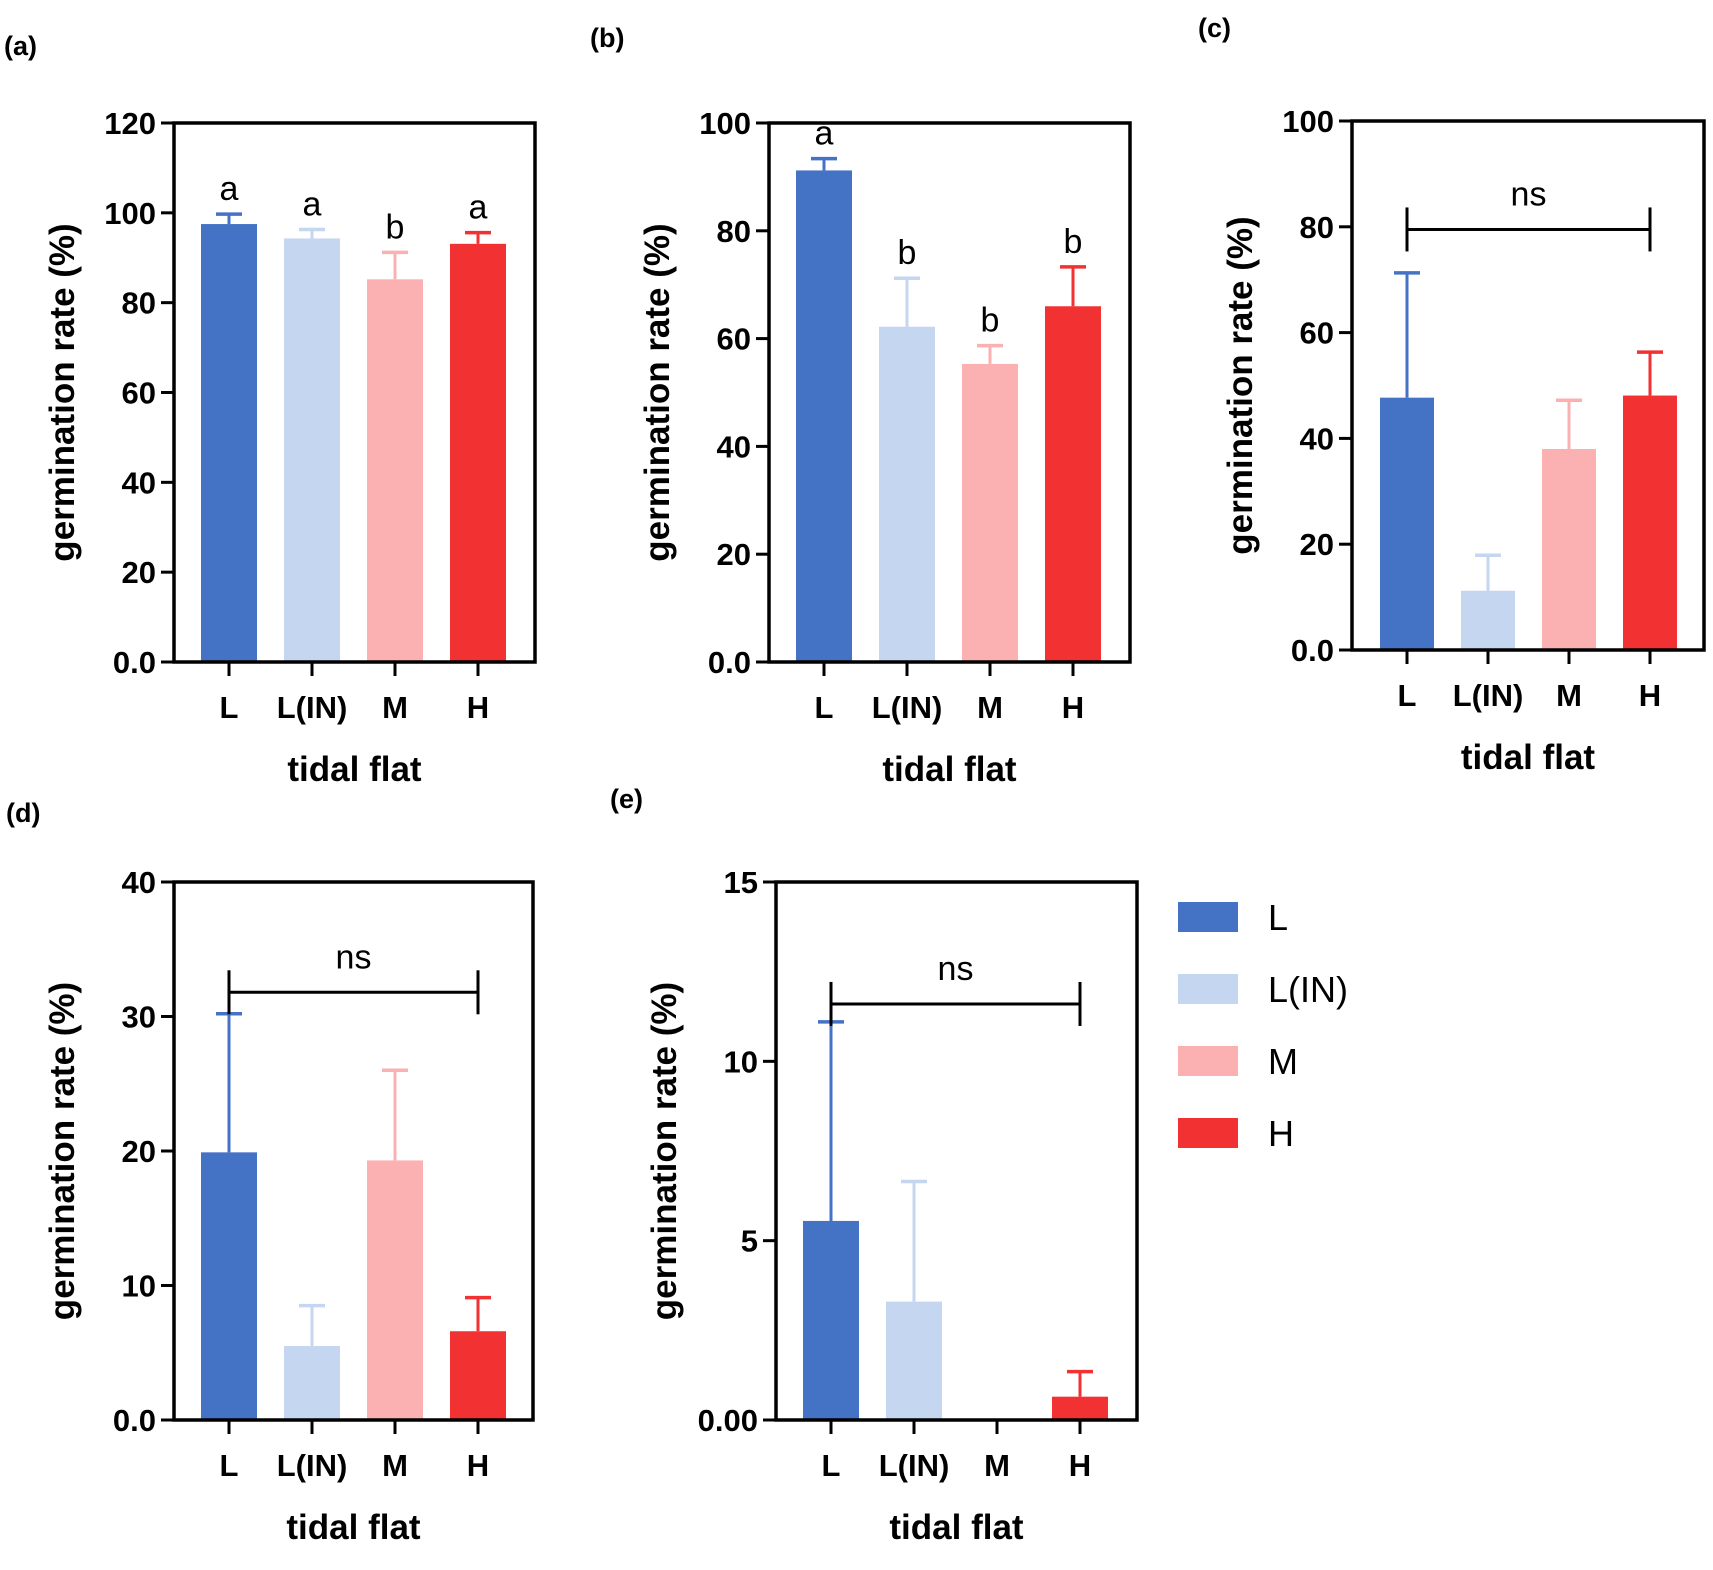  Describe the element at coordinates (1214, 28) in the screenshot. I see `panel-label: (c)` at that location.